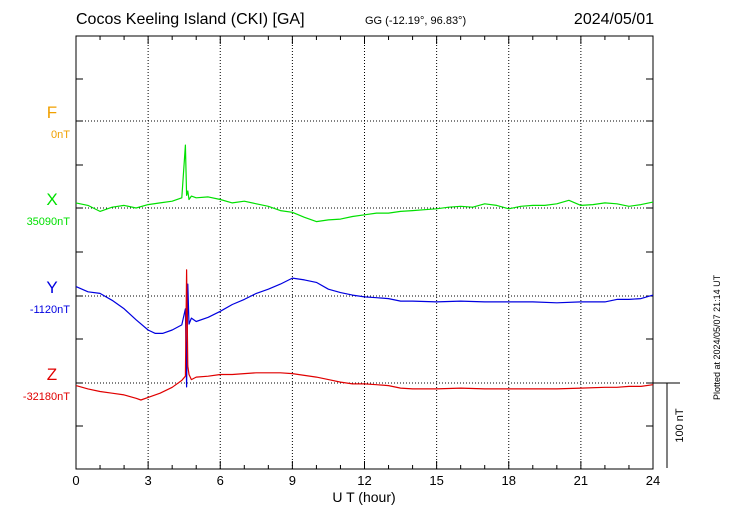 The width and height of the screenshot is (730, 520). Describe the element at coordinates (190, 19) in the screenshot. I see `station-title: Cocos Keeling Island (CKI) [GA]` at that location.